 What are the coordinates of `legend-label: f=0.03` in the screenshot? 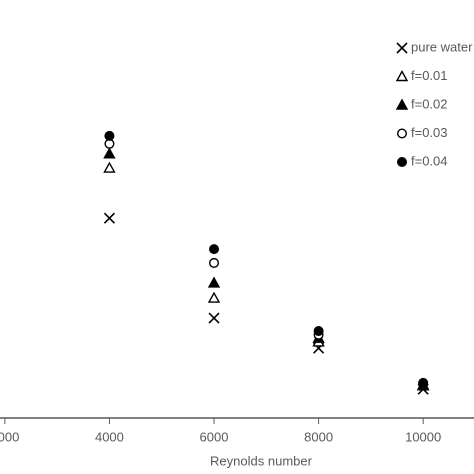 It's located at (429, 132).